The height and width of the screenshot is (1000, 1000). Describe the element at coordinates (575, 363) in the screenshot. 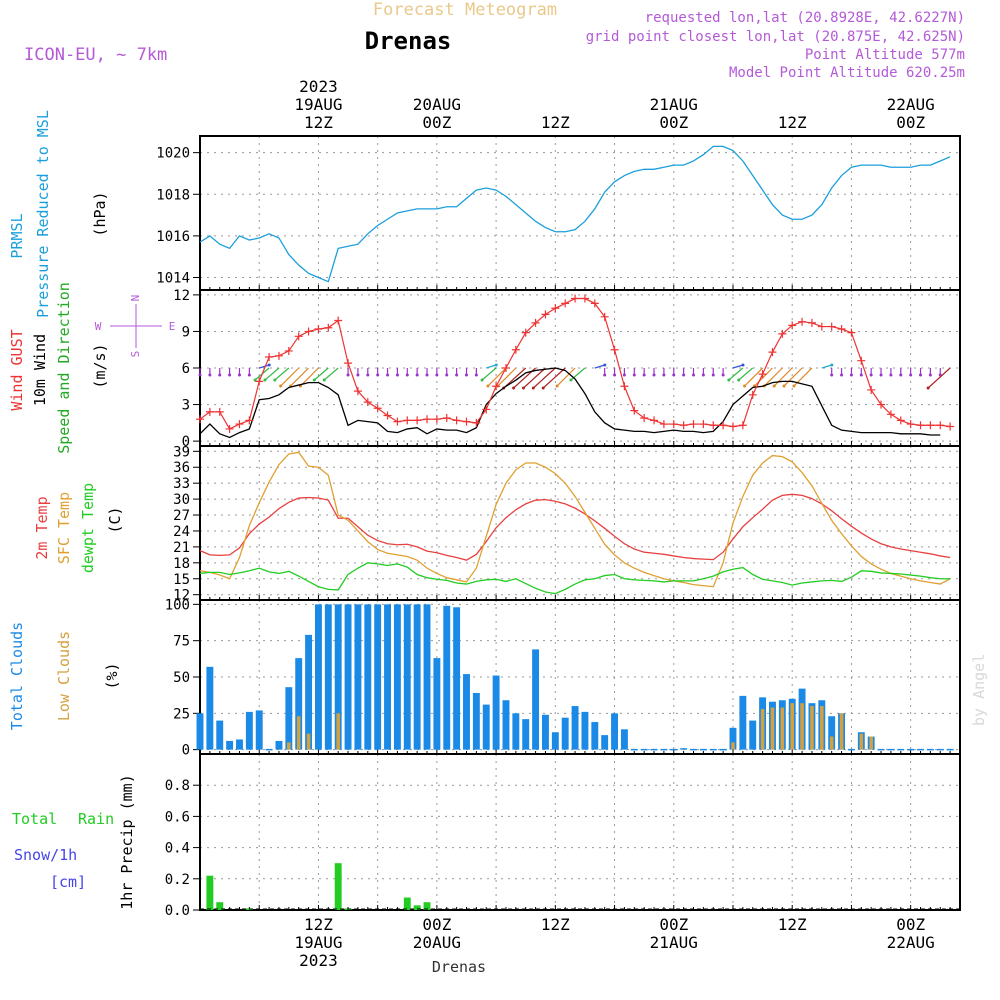

I see `wind-gust-line` at that location.